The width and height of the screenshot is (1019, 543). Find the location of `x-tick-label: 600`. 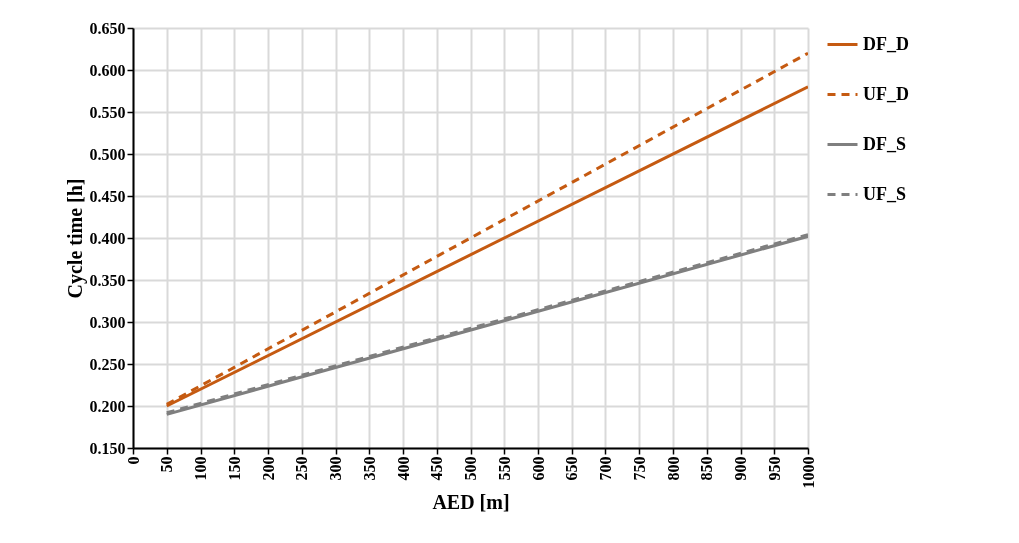

x-tick-label: 600 is located at coordinates (538, 468).